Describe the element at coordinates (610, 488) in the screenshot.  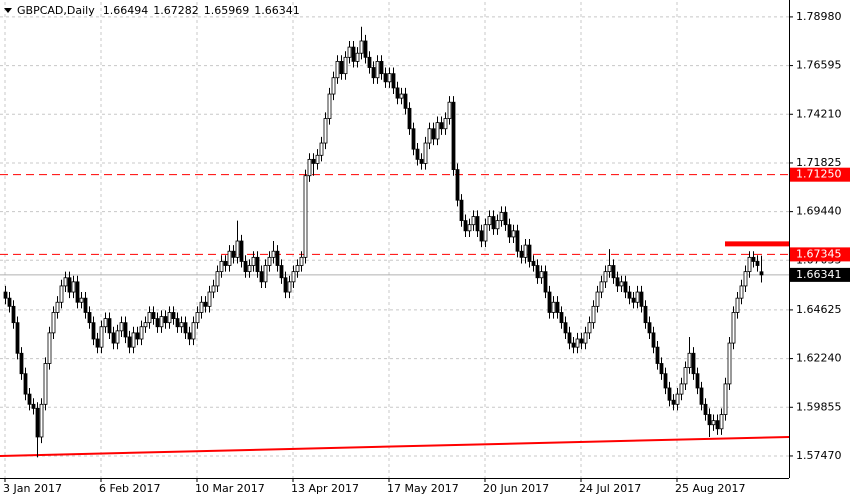
I see `x-tick-label: 24 Jul 2017` at that location.